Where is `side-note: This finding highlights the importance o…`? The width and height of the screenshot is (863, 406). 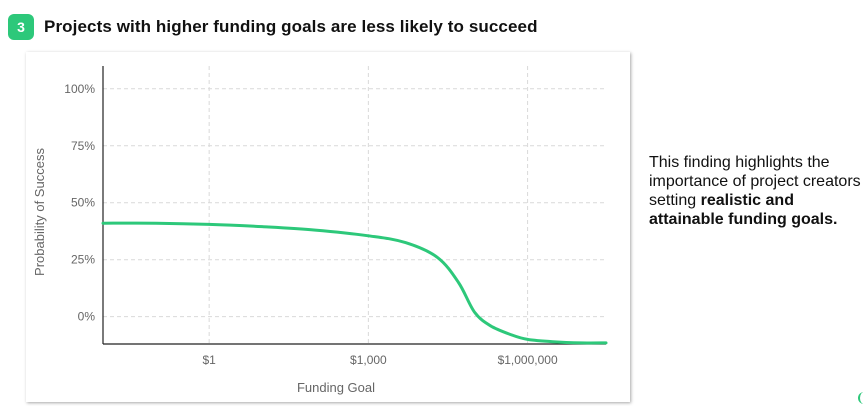 side-note: This finding highlights the importance o… is located at coordinates (755, 191).